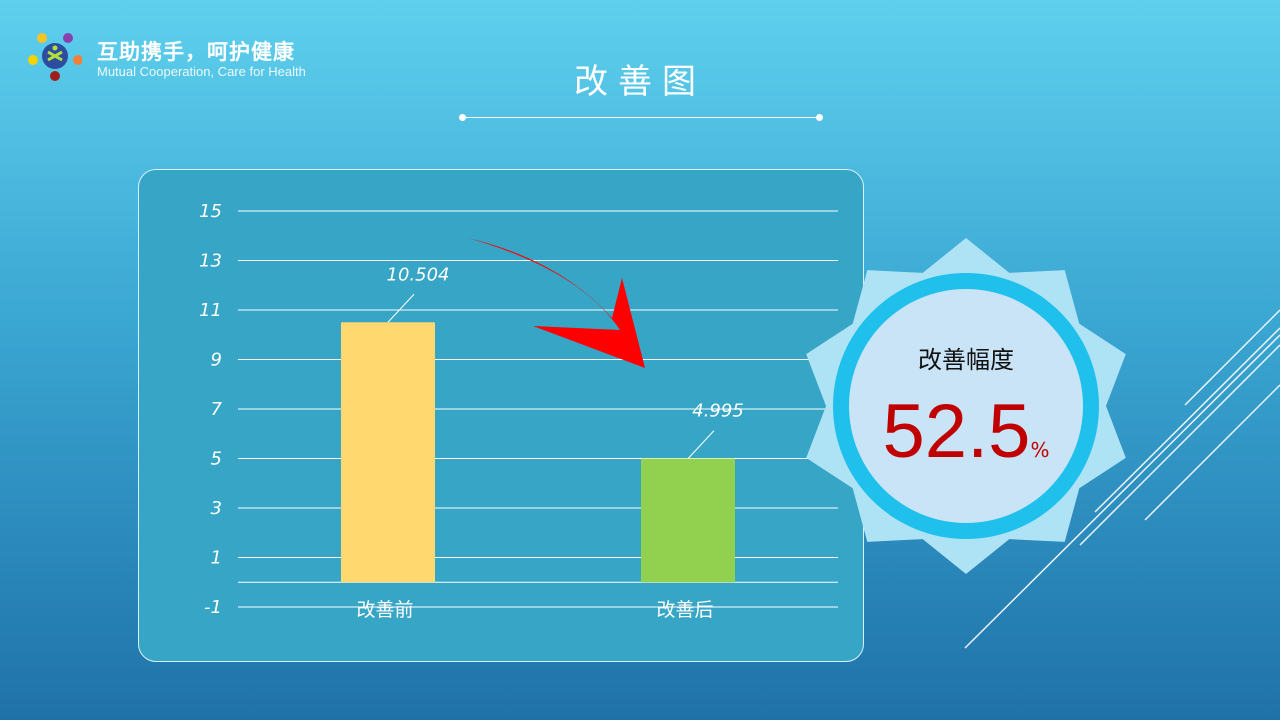 The image size is (1280, 720). Describe the element at coordinates (216, 360) in the screenshot. I see `y-tick-label: 9` at that location.